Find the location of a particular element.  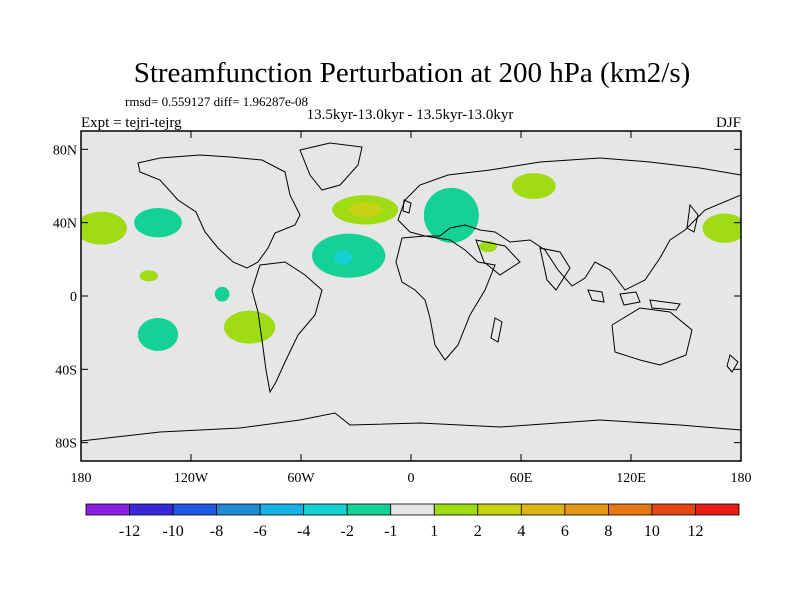

y-tick-label-4: 80S is located at coordinates (66, 444).